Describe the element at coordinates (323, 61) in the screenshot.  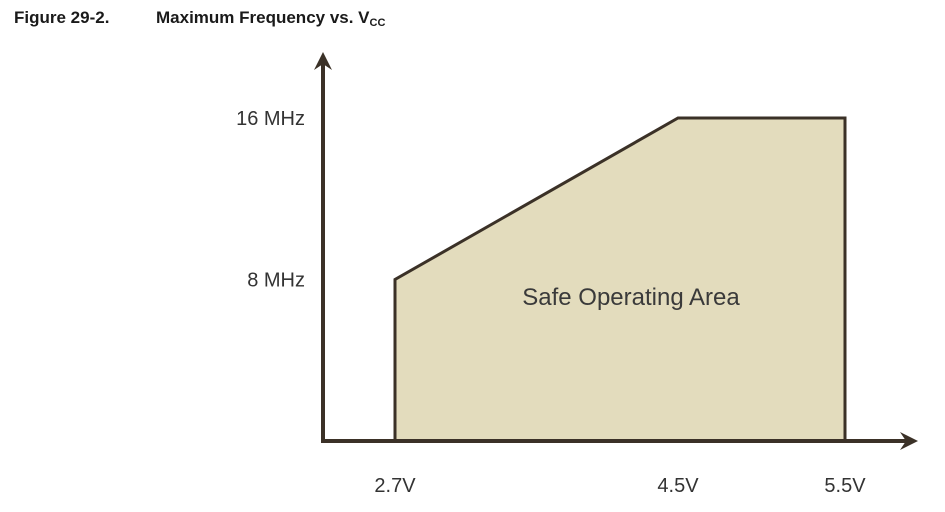
I see `y-axis-arrowhead` at that location.